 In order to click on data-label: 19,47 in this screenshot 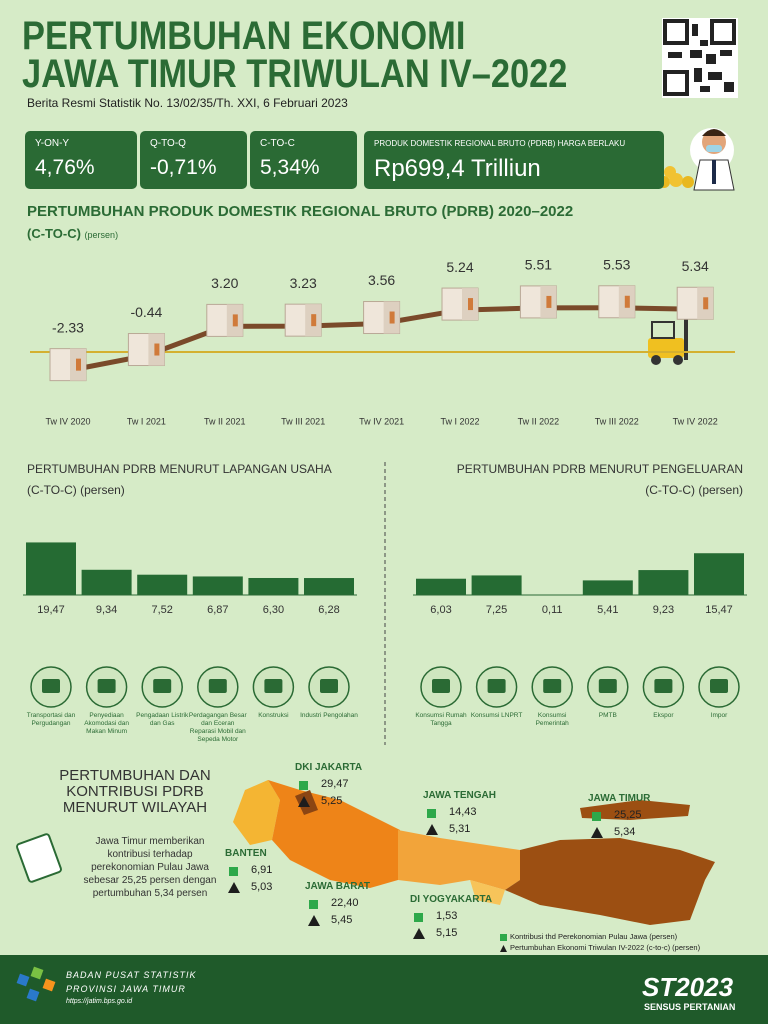, I will do `click(51, 610)`.